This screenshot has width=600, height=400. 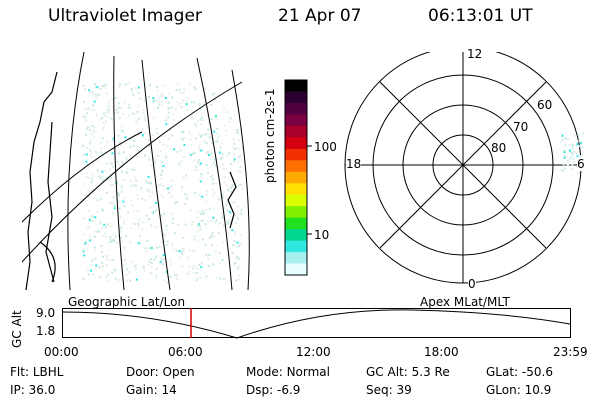 I want to click on info-flt-key: Flt:, so click(x=19, y=372).